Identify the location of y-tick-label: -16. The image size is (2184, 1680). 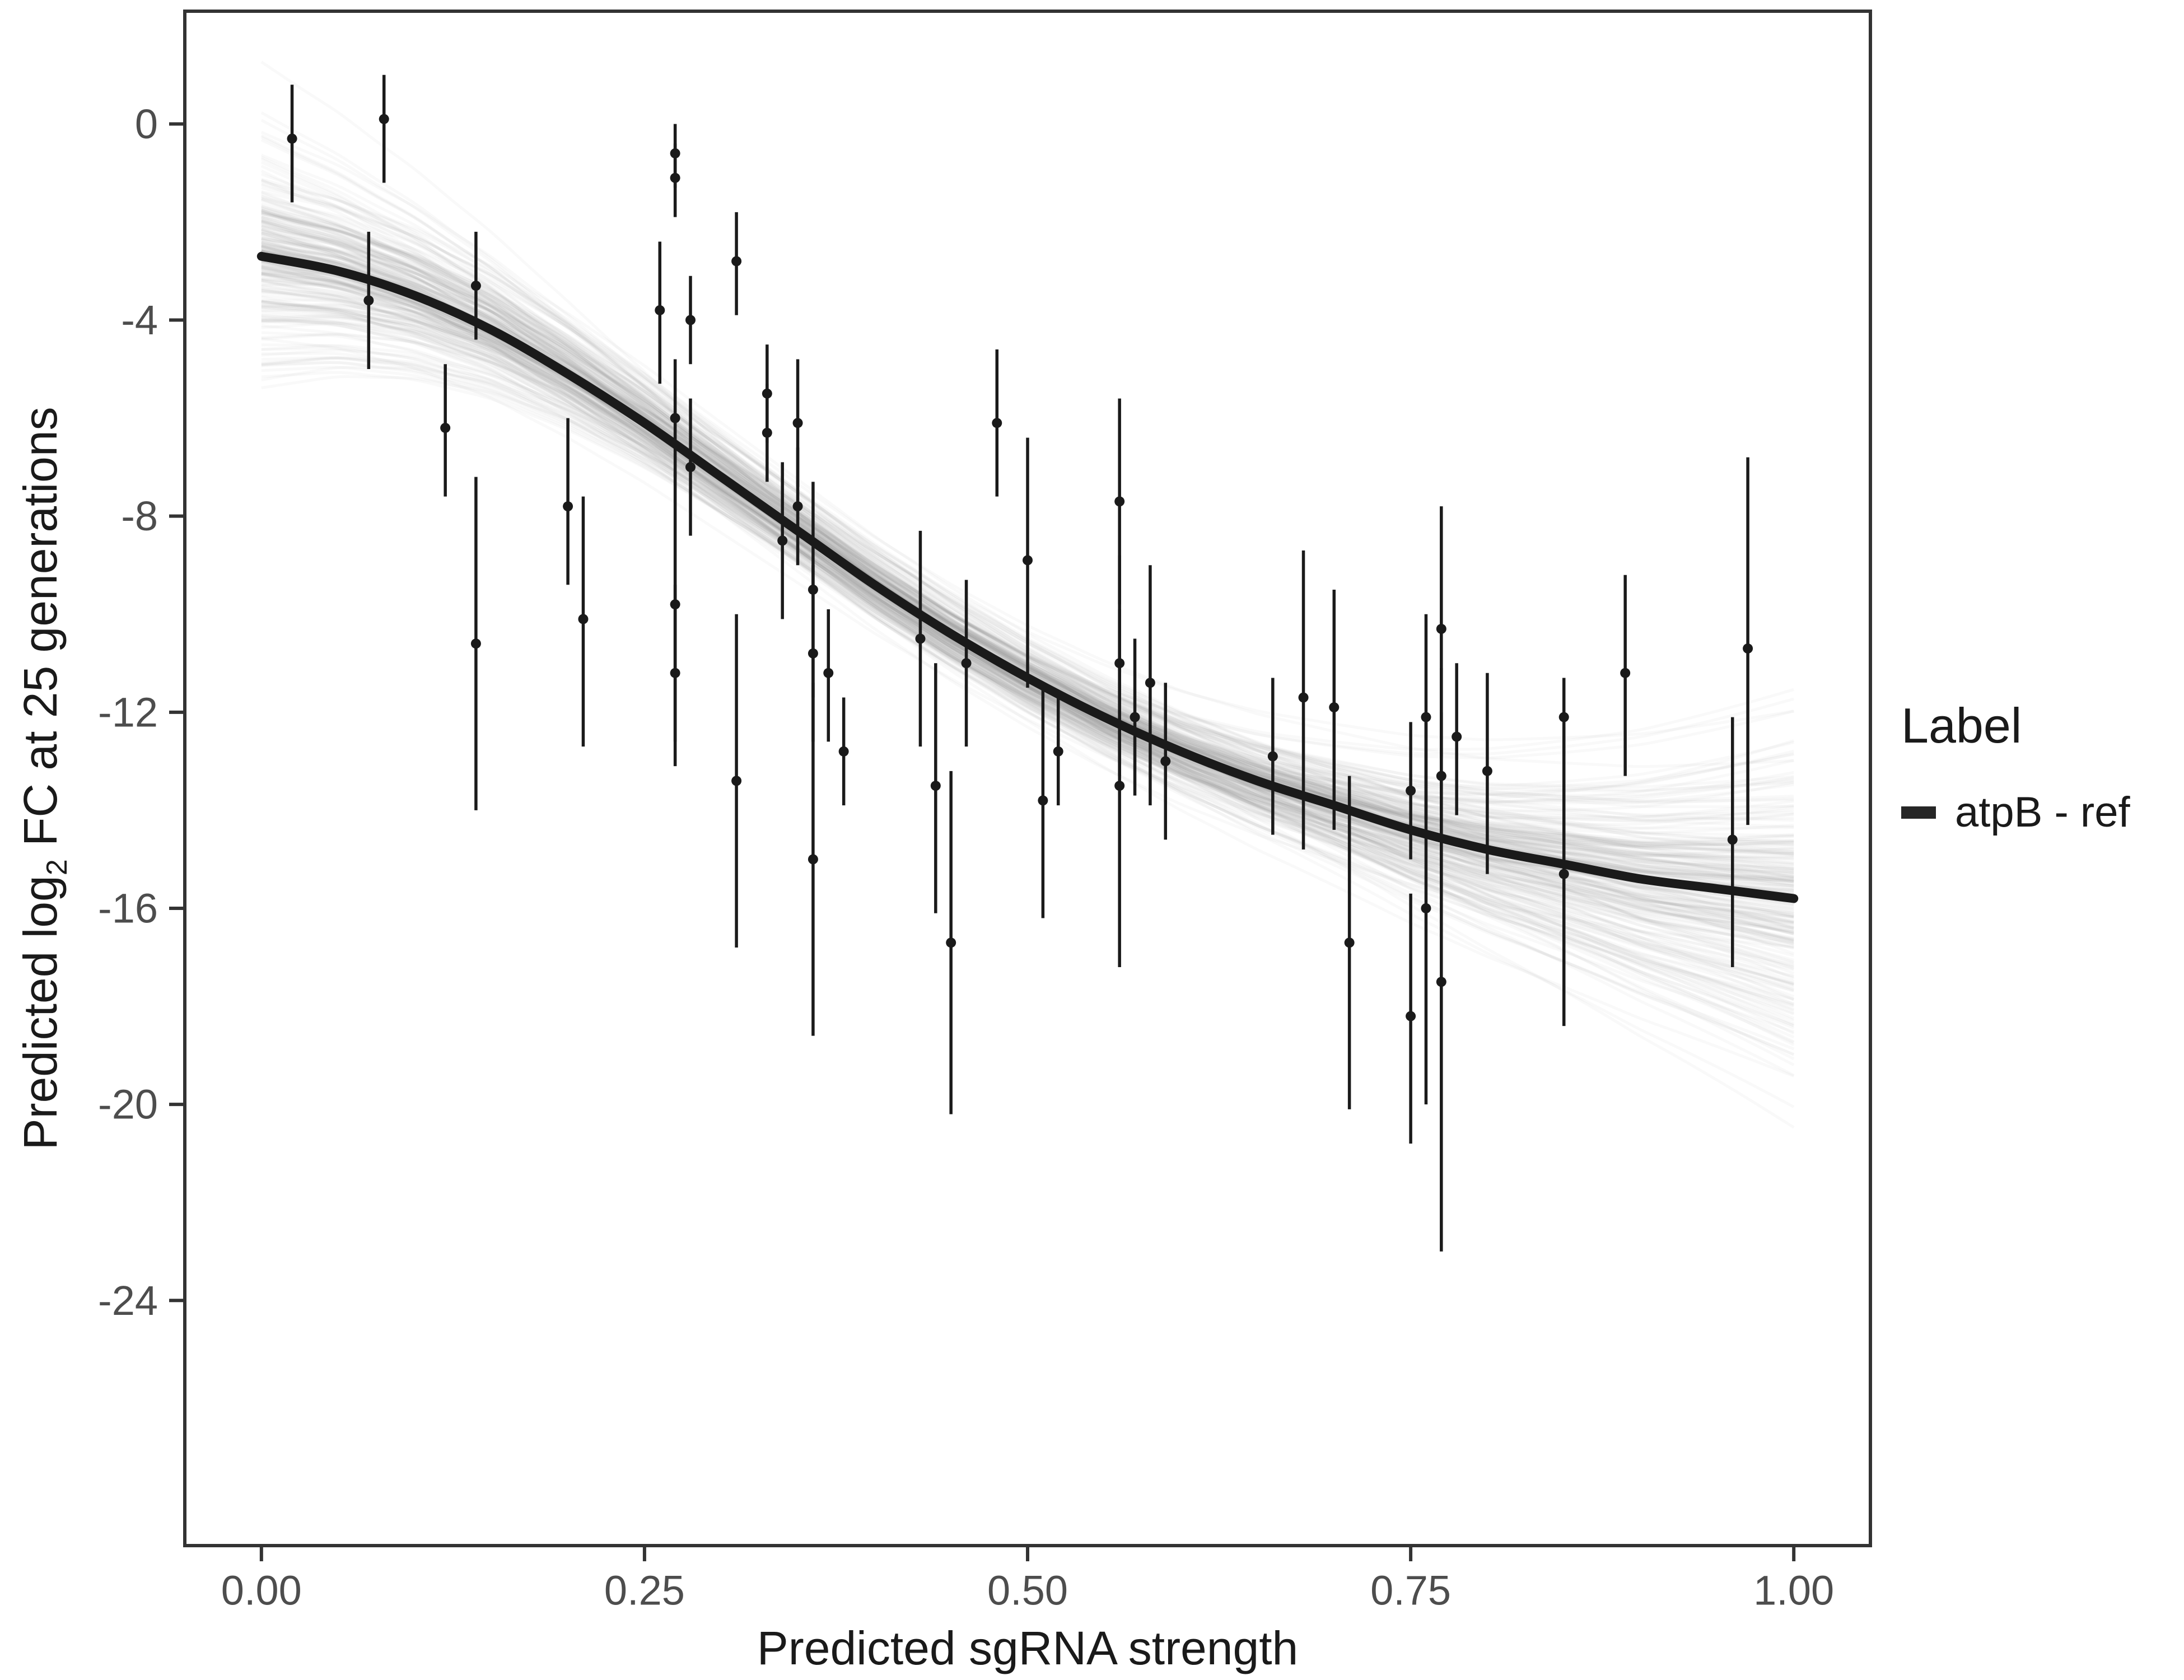
(128, 908).